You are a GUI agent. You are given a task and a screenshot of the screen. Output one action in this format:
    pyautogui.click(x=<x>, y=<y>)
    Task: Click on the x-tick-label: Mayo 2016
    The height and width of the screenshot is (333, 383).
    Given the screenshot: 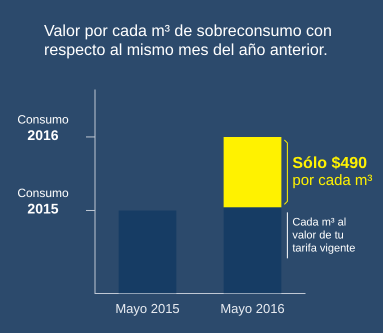 What is the action you would take?
    pyautogui.click(x=252, y=308)
    